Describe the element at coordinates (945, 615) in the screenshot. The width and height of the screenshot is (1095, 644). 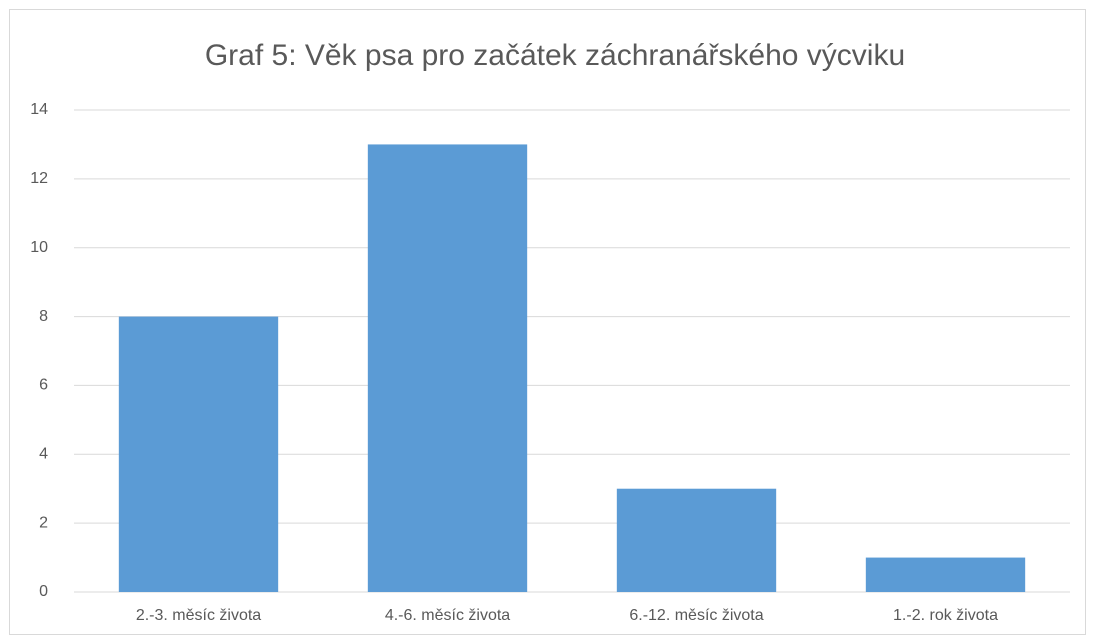
I see `x-tick-label: 1.-2. rok života` at that location.